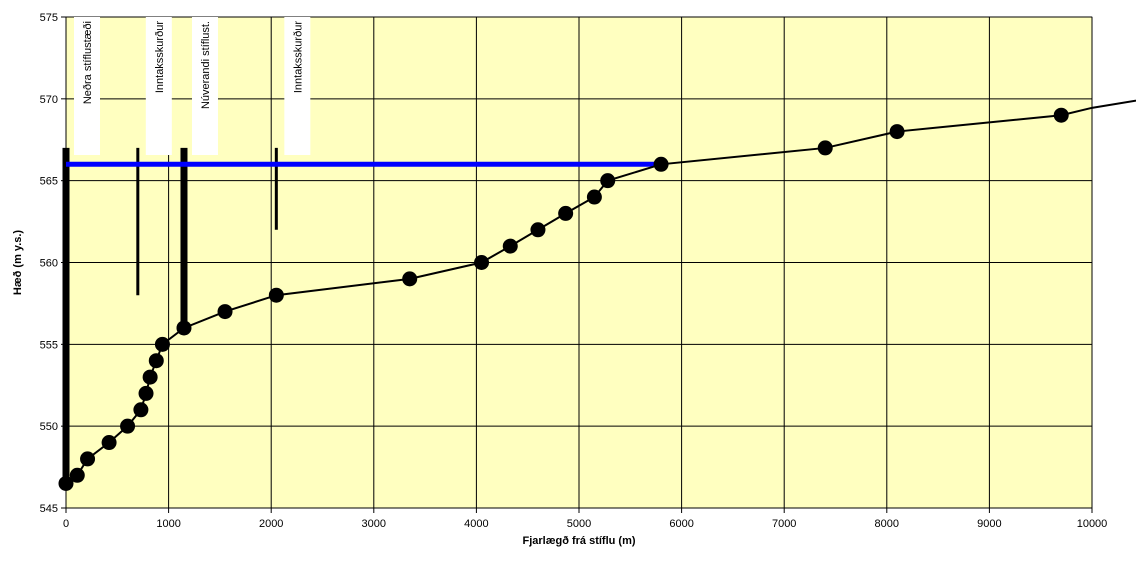 The height and width of the screenshot is (563, 1136). I want to click on y-tick-label: 570, so click(49, 100).